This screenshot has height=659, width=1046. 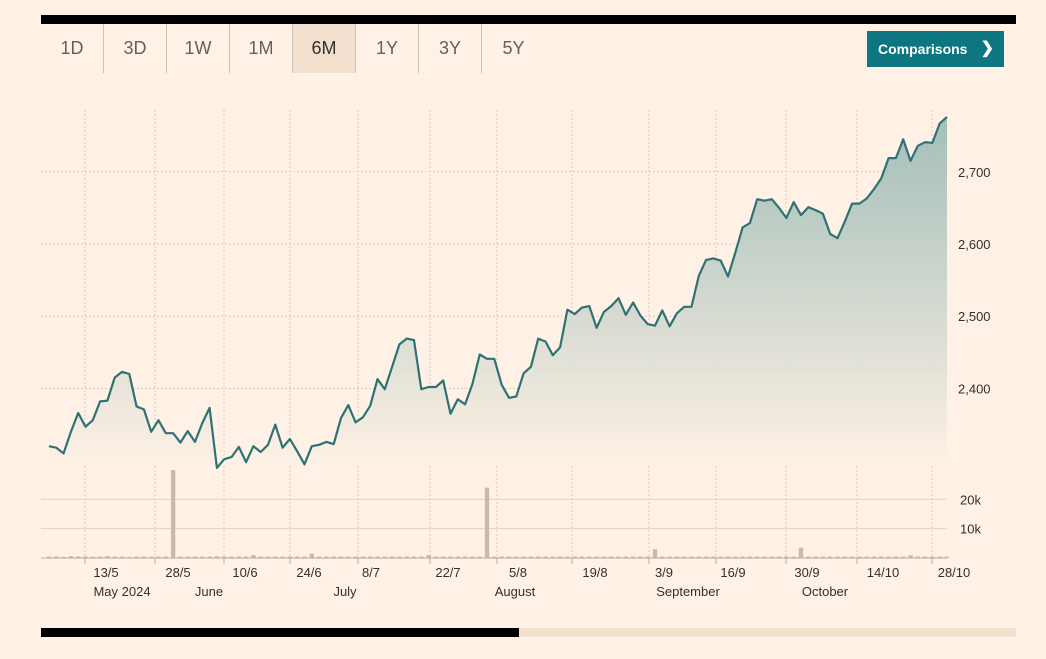 What do you see at coordinates (974, 316) in the screenshot?
I see `y-tick-label: 2,500` at bounding box center [974, 316].